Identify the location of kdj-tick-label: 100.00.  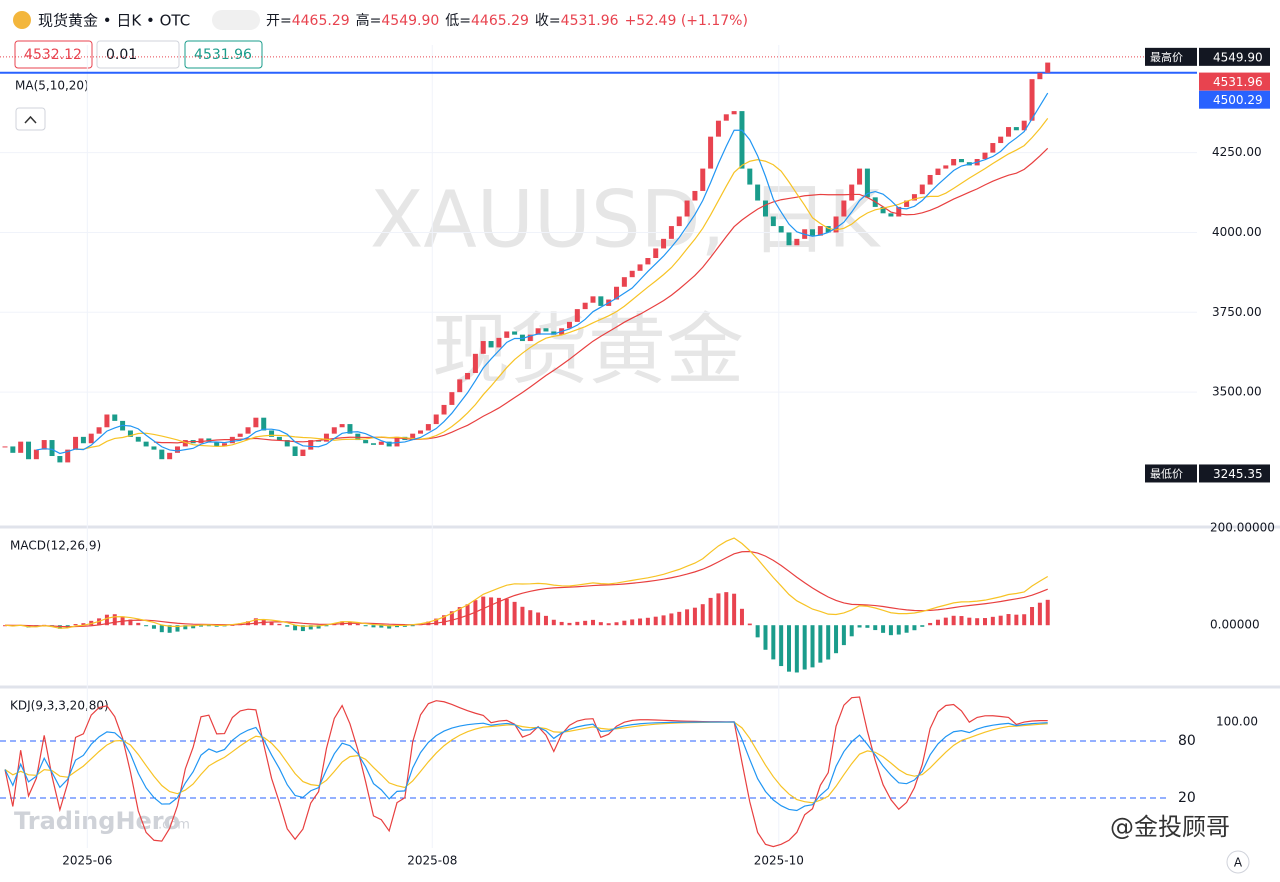
(1237, 722).